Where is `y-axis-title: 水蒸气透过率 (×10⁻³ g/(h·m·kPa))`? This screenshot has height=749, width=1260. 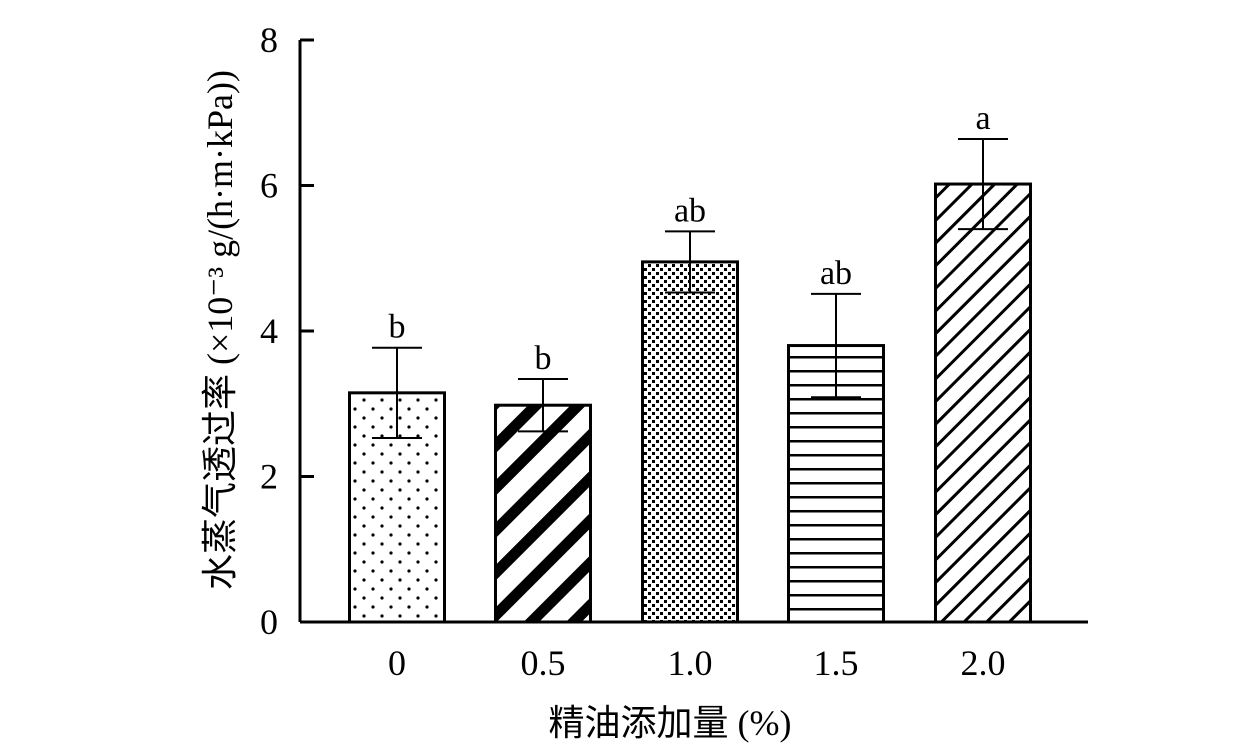 y-axis-title: 水蒸气透过率 (×10⁻³ g/(h·m·kPa)) is located at coordinates (220, 330).